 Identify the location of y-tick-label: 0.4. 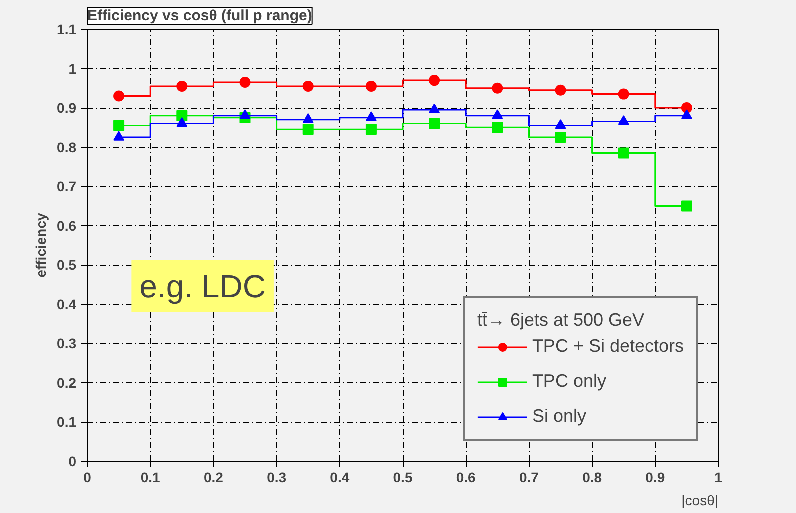
(67, 304).